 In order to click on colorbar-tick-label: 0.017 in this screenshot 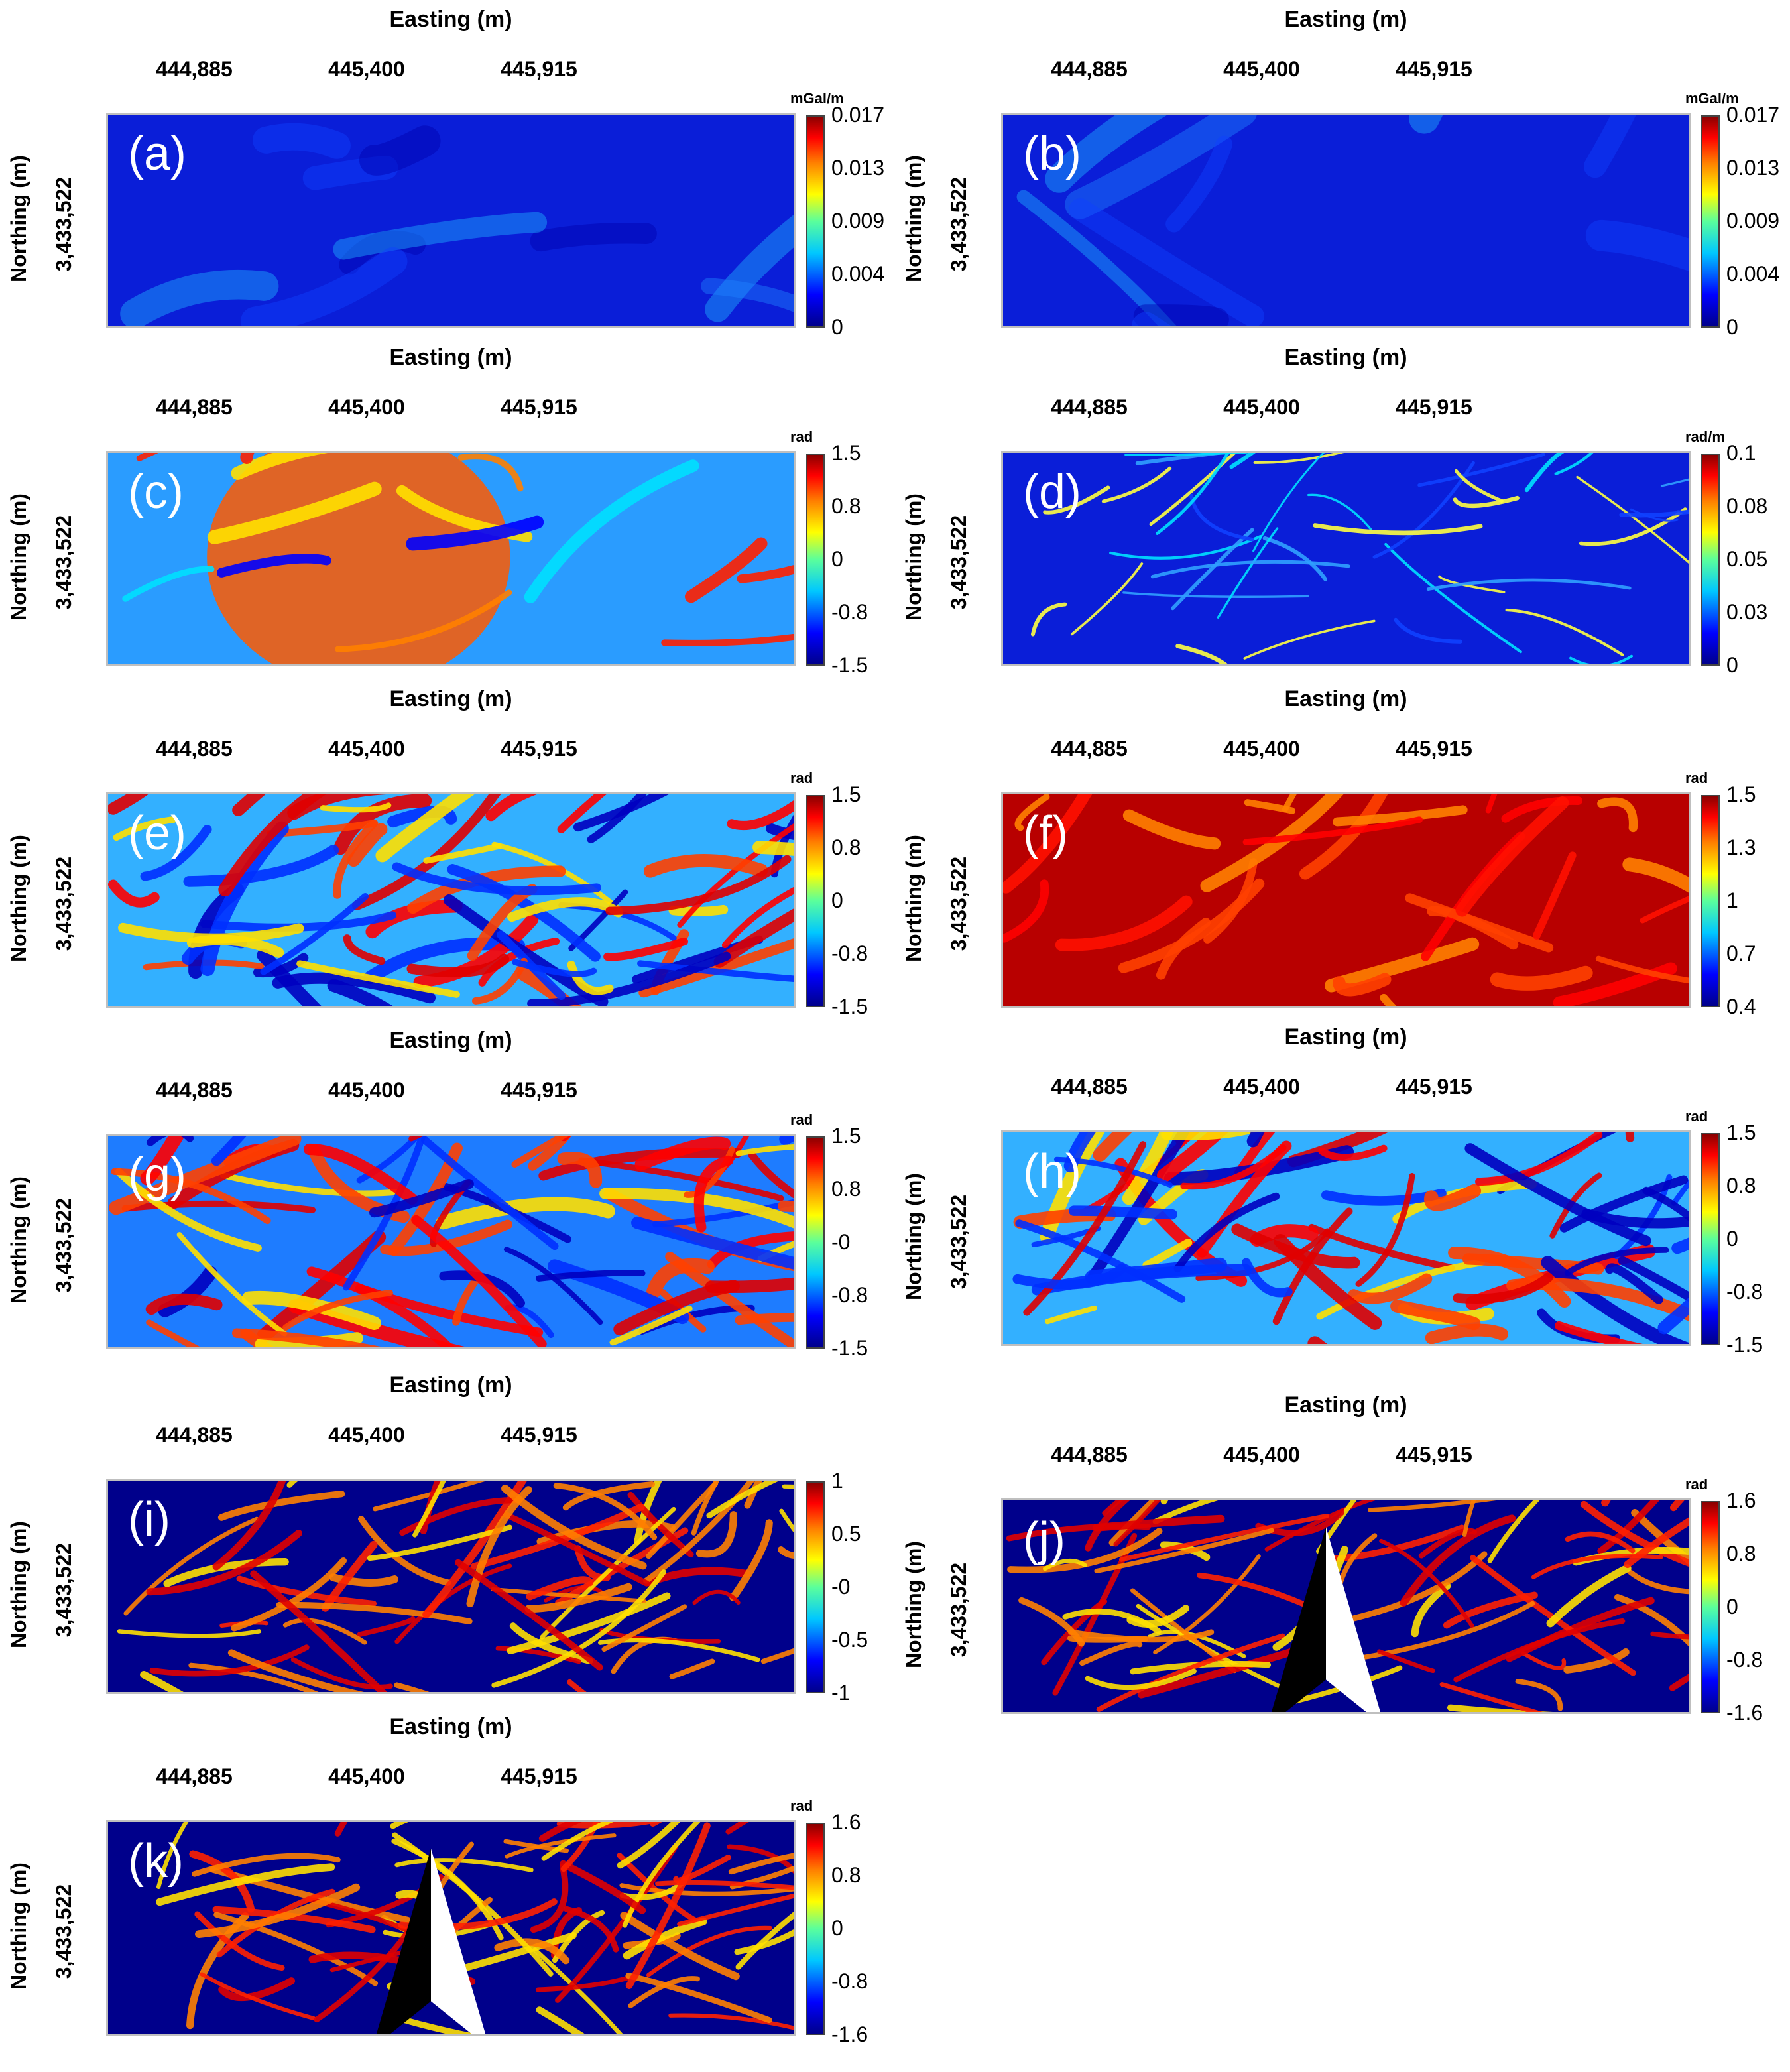, I will do `click(1753, 115)`.